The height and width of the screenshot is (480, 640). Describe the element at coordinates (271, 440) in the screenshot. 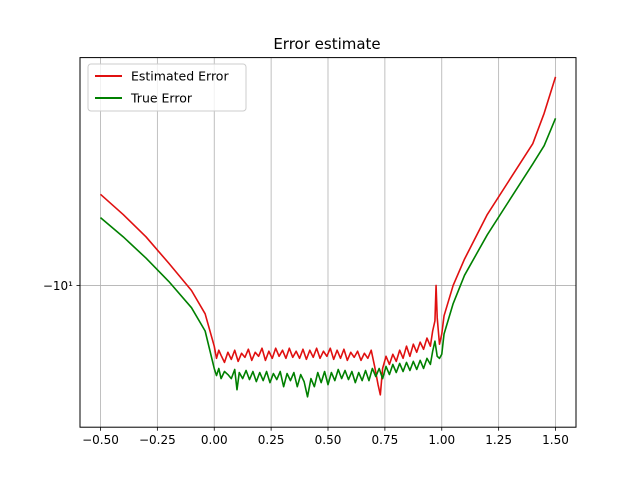

I see `x-tick-label: 0.25` at that location.